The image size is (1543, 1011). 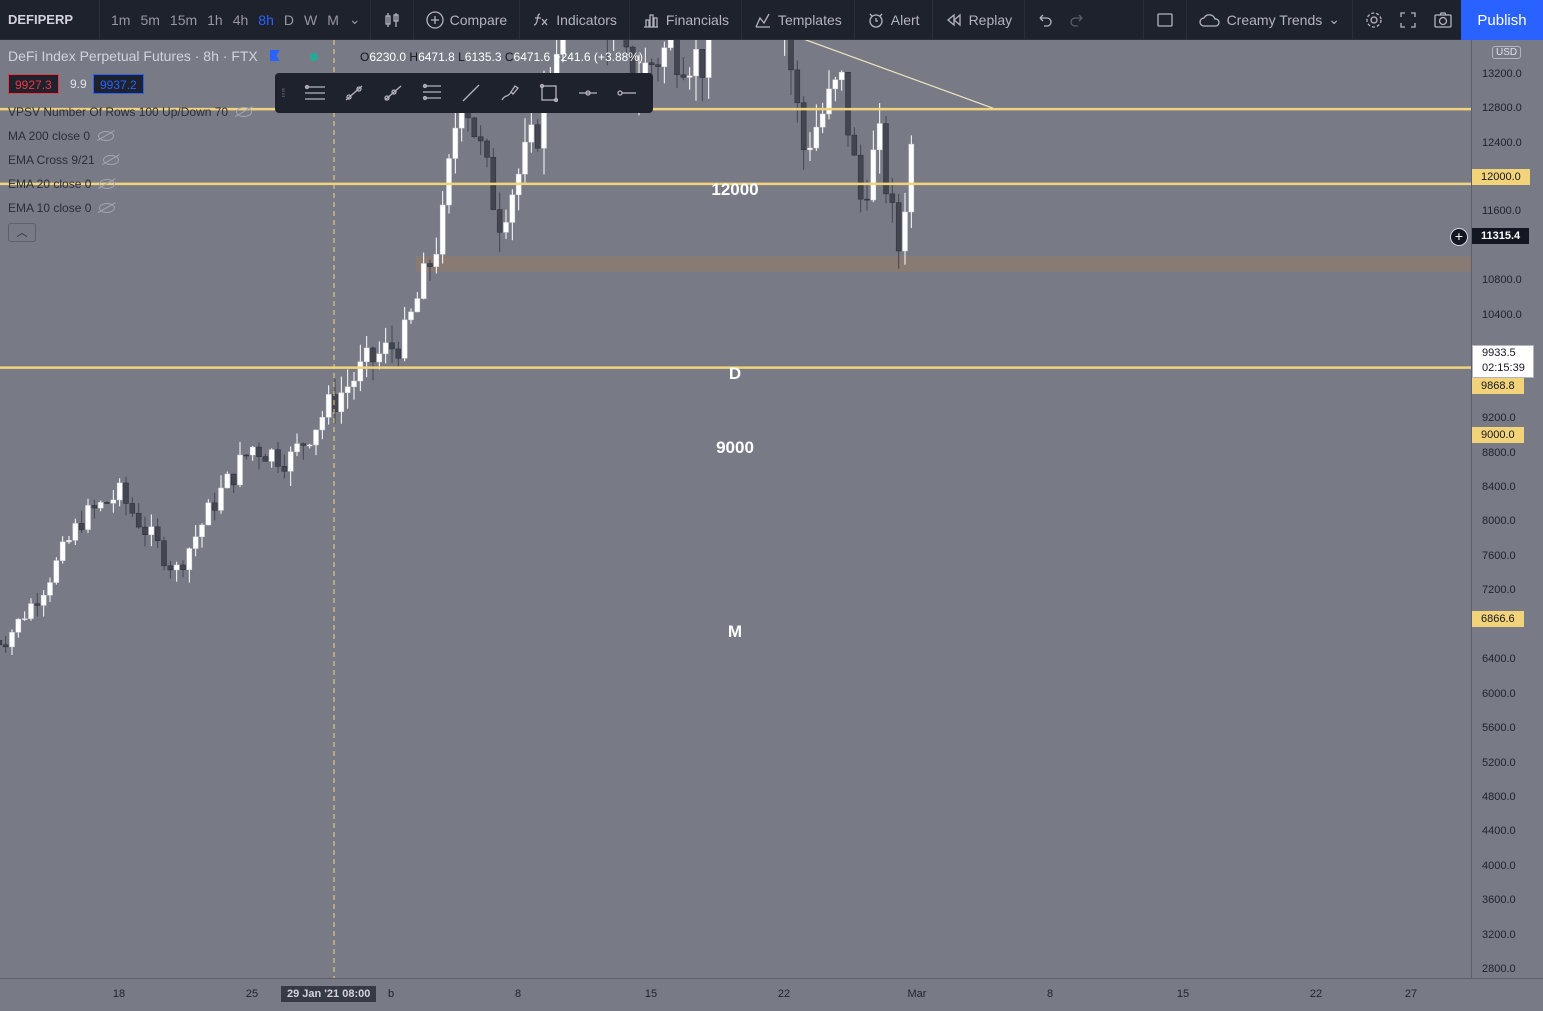 I want to click on indicator-row: EMA 10 close 0, so click(x=62, y=208).